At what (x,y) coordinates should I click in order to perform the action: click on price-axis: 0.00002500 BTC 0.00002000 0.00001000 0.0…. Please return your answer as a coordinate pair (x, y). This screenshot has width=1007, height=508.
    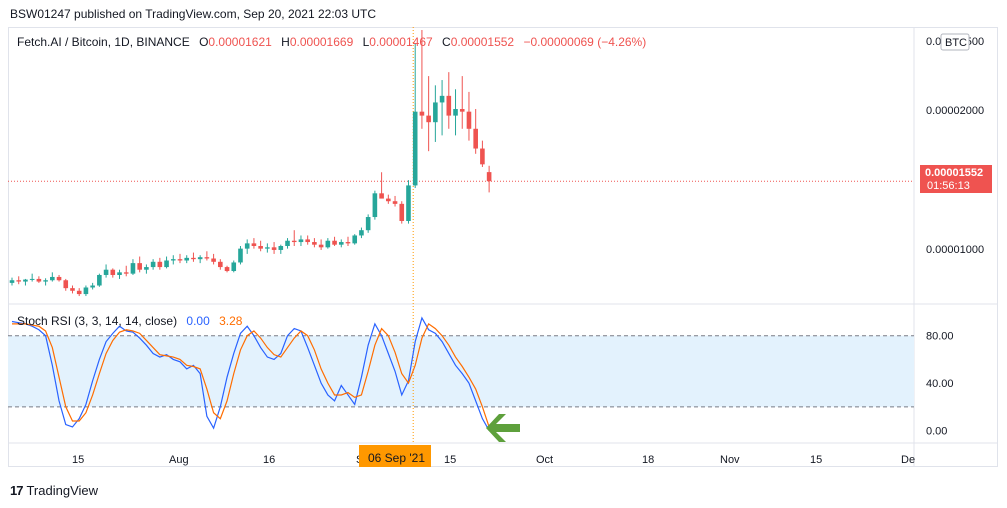
    Looking at the image, I should click on (956, 144).